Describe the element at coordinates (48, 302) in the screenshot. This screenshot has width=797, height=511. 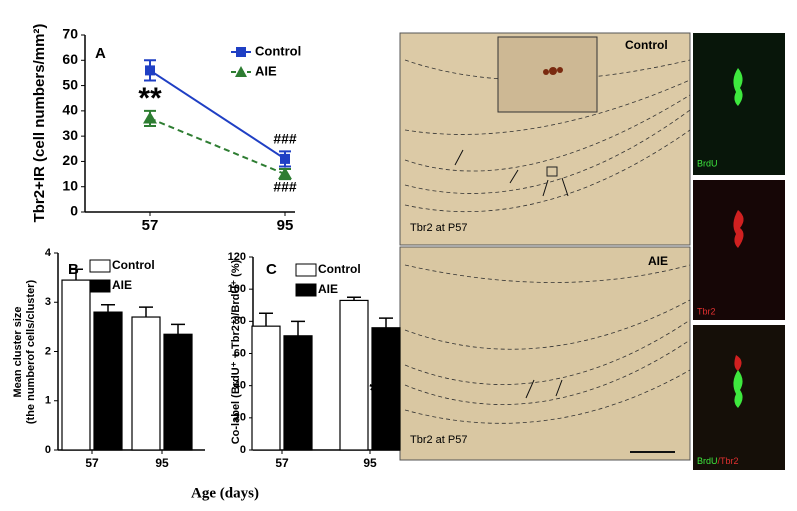
I see `y-tick-label: 3` at that location.